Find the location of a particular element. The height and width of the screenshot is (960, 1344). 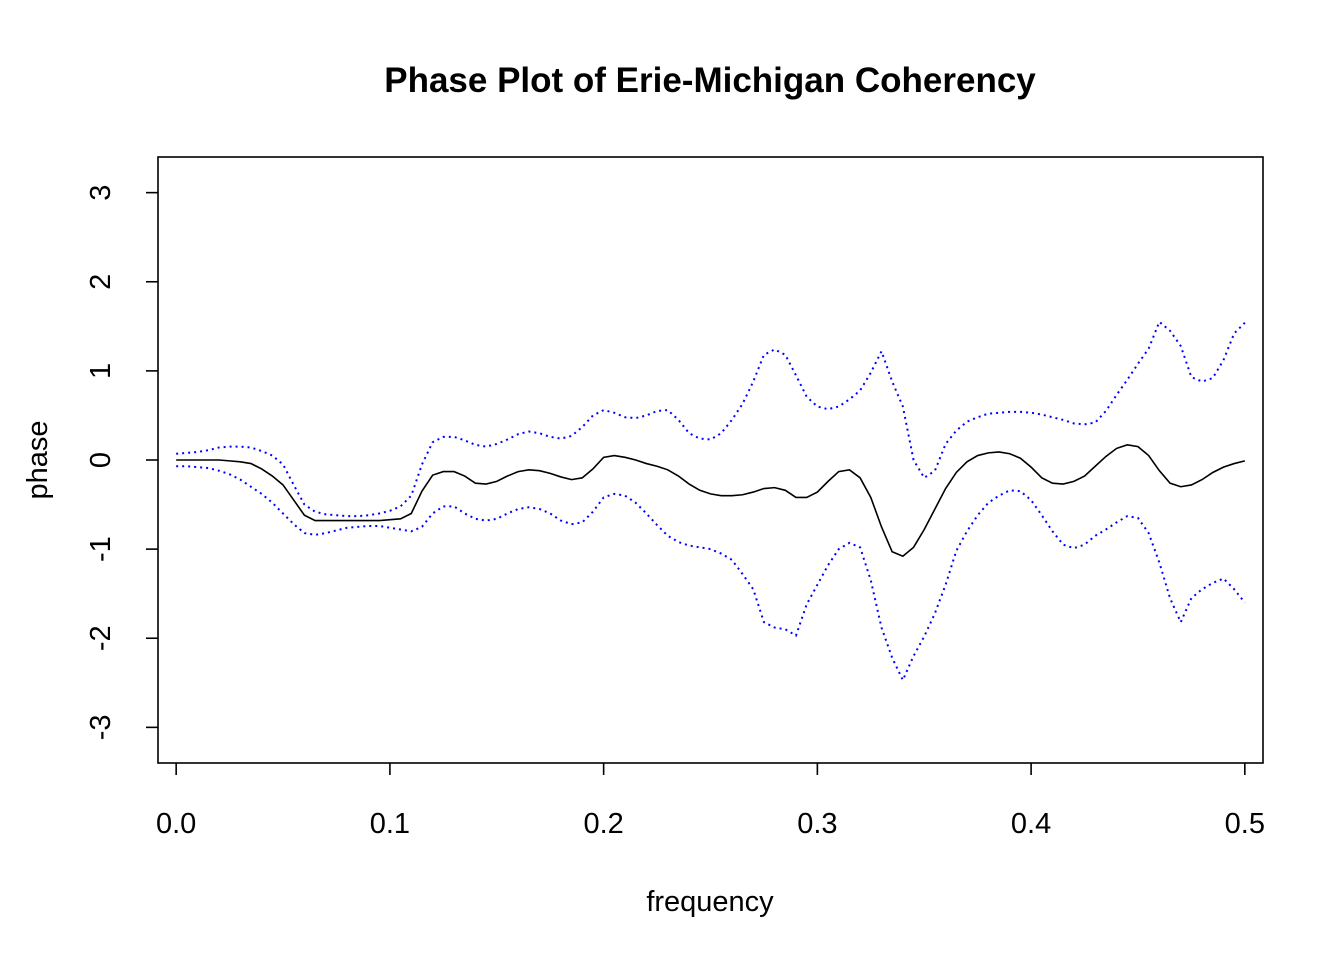

y-axis: -3 -2 -1 0 1 2 3 is located at coordinates (121, 462).